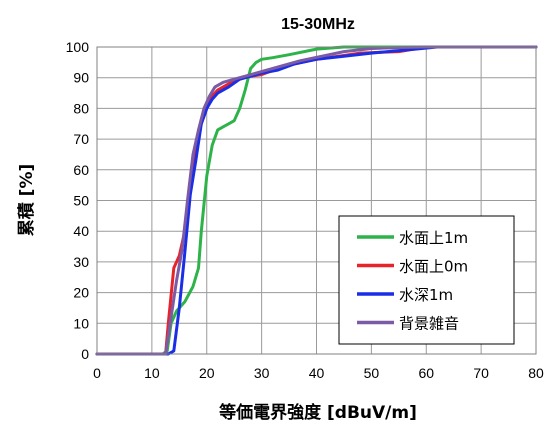  What do you see at coordinates (81, 262) in the screenshot?
I see `y-tick-label: 30` at bounding box center [81, 262].